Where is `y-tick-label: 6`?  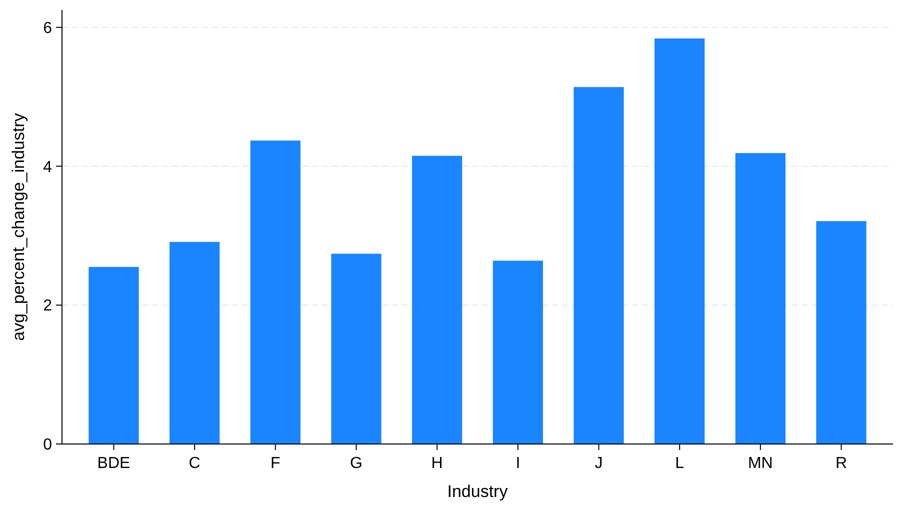 y-tick-label: 6 is located at coordinates (47, 28).